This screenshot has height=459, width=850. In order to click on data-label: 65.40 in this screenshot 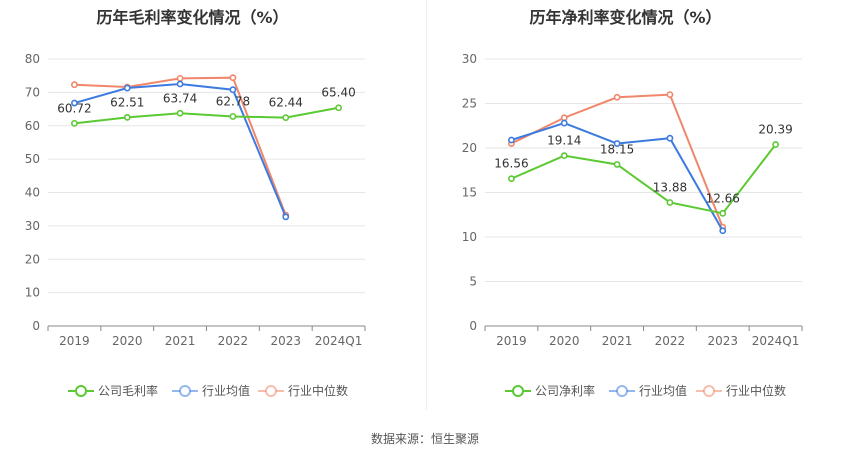, I will do `click(338, 93)`.